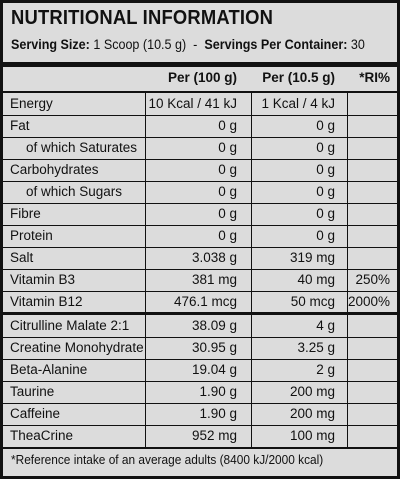 Image resolution: width=400 pixels, height=479 pixels. I want to click on nutrient-name: Vitamin B3, so click(43, 279).